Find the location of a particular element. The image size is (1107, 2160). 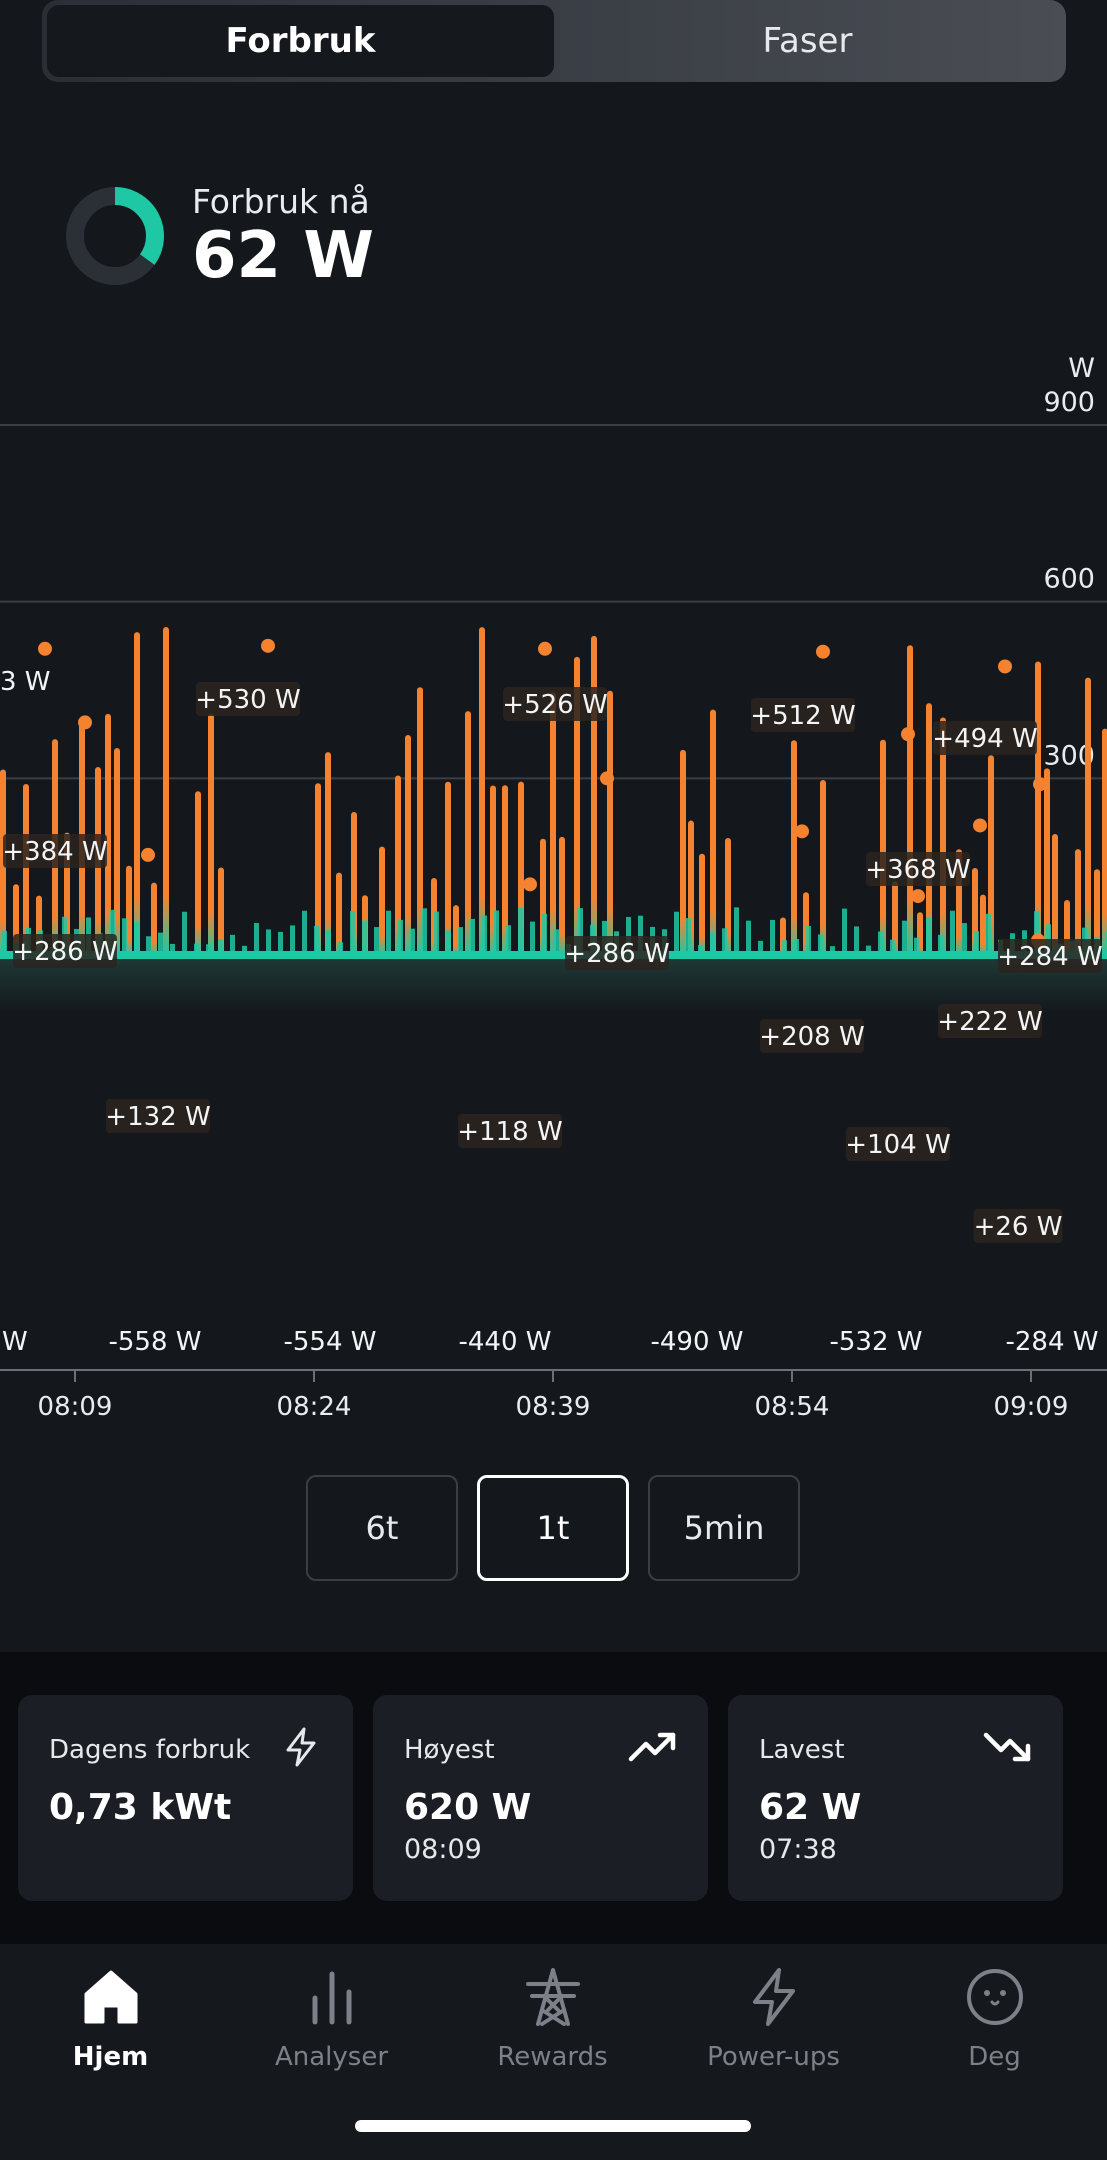

trough-label: -440 W is located at coordinates (505, 1342).